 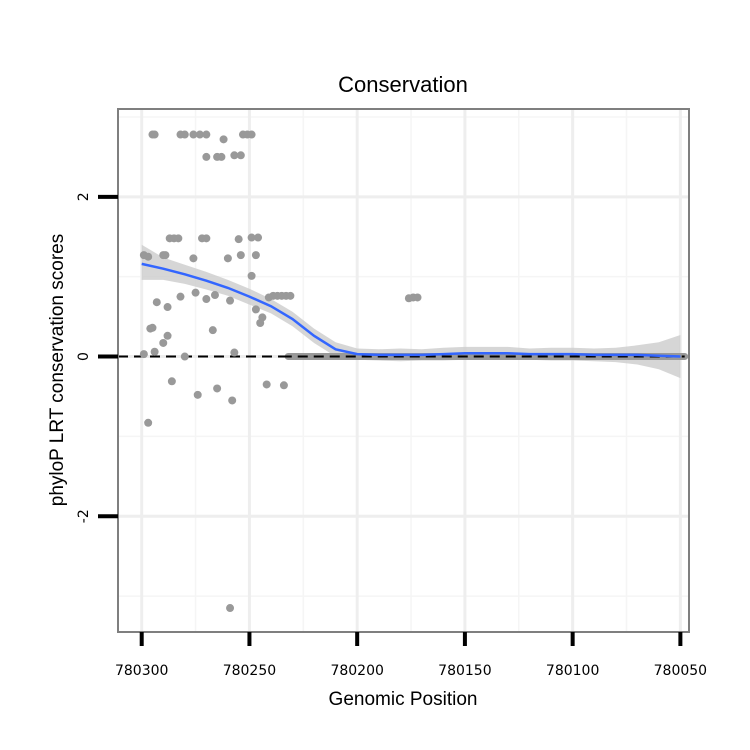 I want to click on x-tick-label: 780100, so click(x=572, y=671).